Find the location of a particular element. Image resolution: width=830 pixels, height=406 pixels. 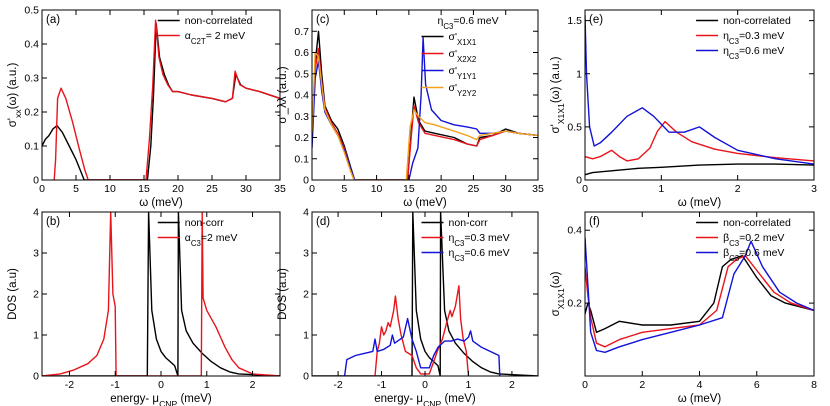

legend-title: ηC3=0.6 meV is located at coordinates (468, 23).